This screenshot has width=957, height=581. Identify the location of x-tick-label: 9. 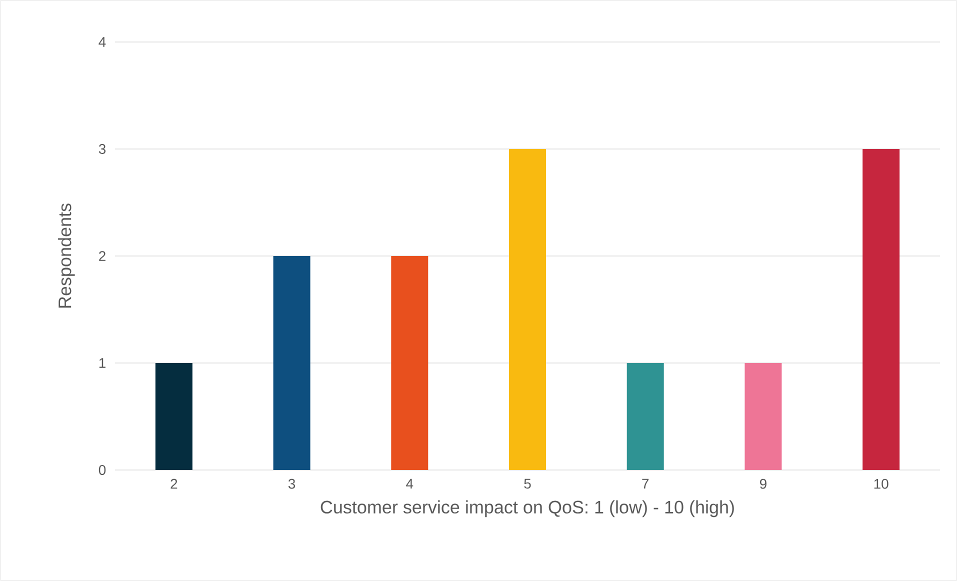
(763, 483).